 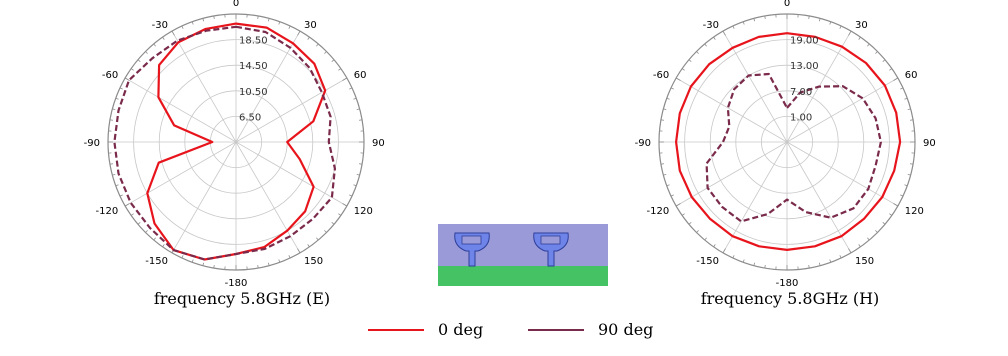 I want to click on caption-e-plane: frequency 5.8GHz (E), so click(x=242, y=298).